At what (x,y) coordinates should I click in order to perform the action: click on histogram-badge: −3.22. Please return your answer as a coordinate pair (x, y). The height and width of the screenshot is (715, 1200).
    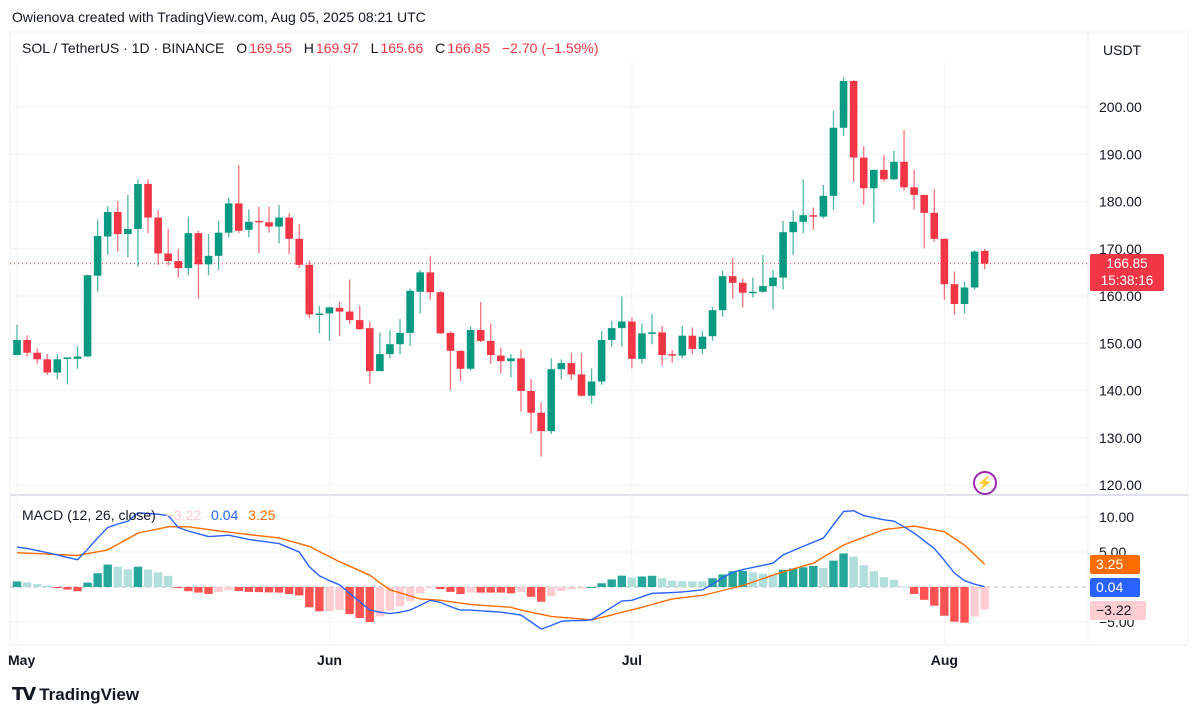
    Looking at the image, I should click on (1118, 610).